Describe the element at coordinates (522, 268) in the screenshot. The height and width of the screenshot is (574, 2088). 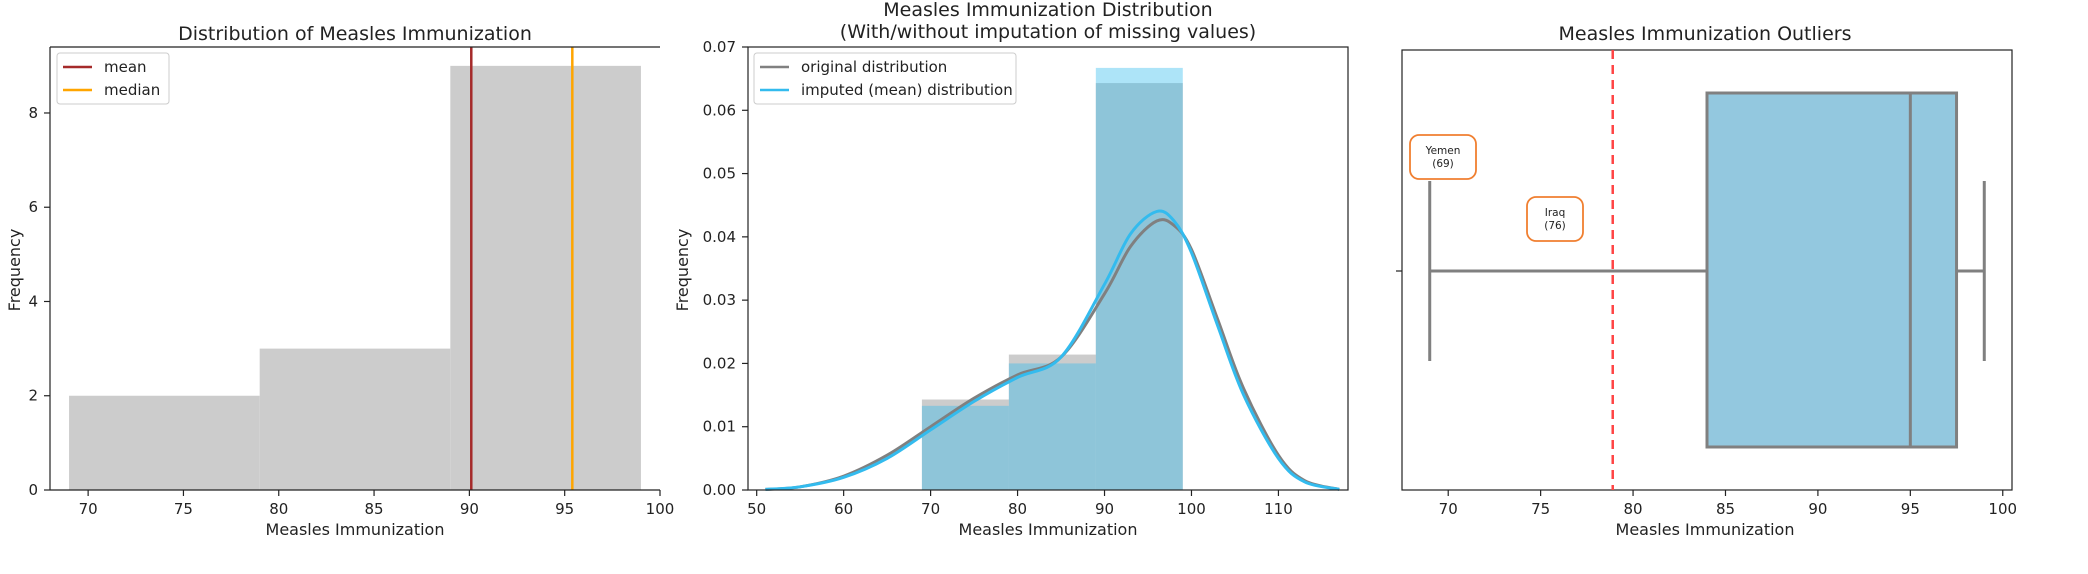
I see `chart-1-vlines` at that location.